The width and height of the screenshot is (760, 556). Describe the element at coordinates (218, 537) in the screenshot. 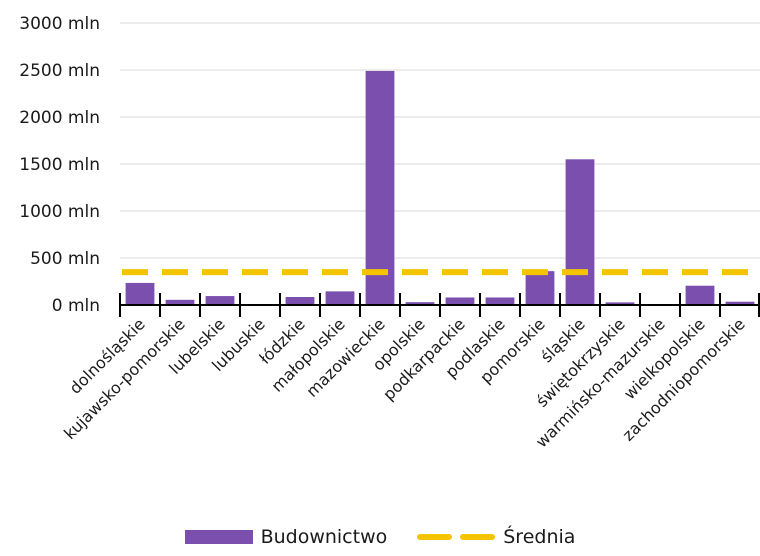

I see `legend-swatch-bar` at that location.